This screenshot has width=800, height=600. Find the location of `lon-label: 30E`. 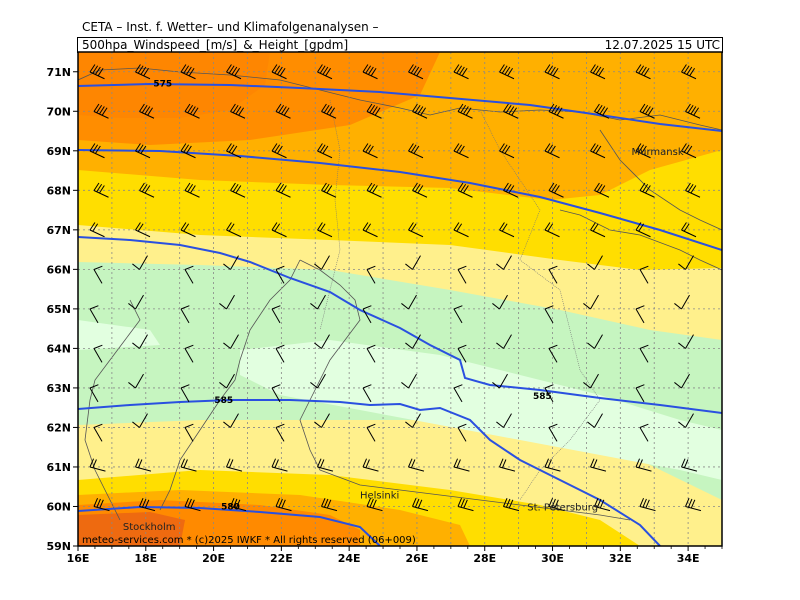

lon-label: 30E is located at coordinates (552, 558).